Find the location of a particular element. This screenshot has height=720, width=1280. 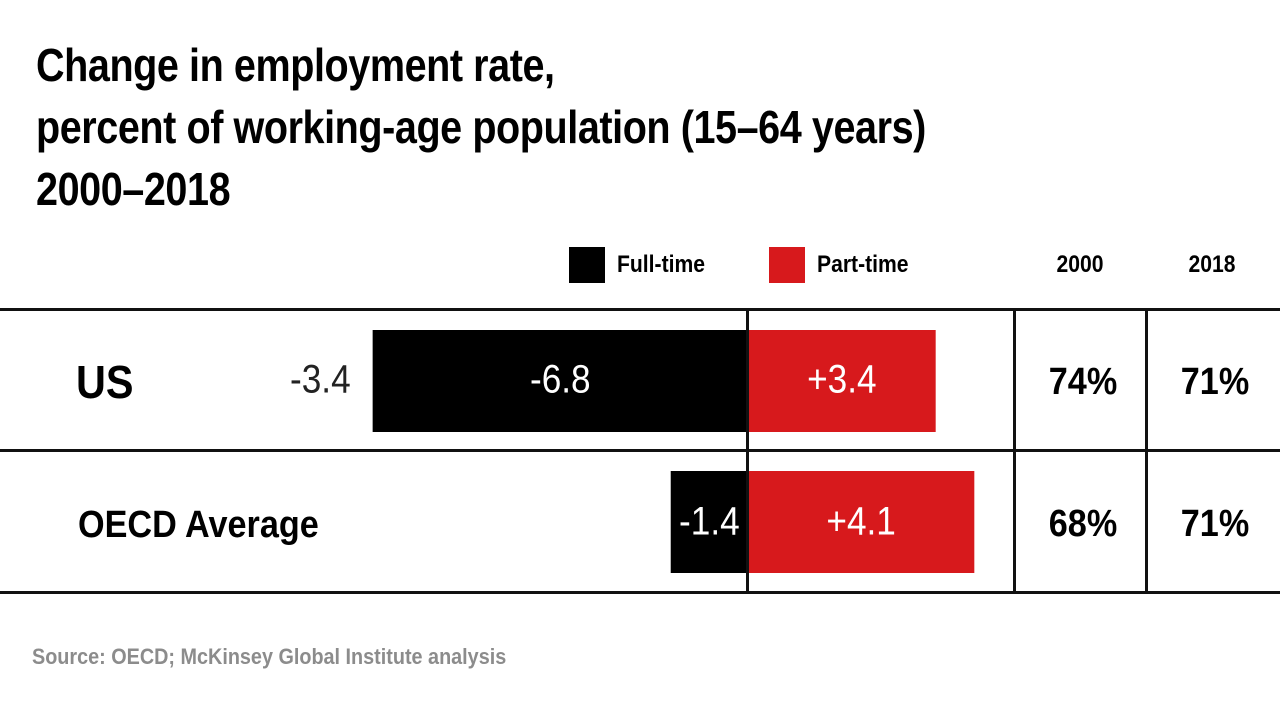

bar-part-time-oecd-average is located at coordinates (861, 522).